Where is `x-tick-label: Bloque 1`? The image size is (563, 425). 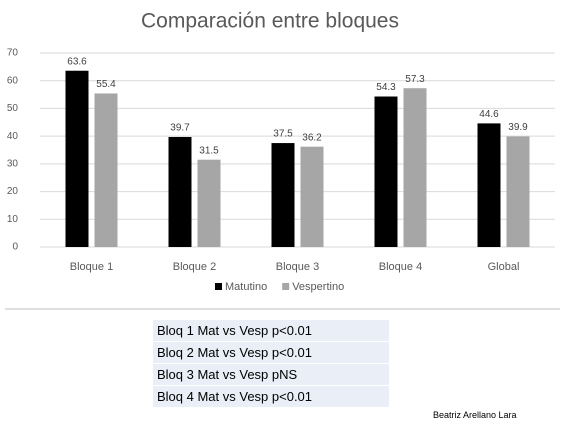
x-tick-label: Bloque 1 is located at coordinates (91, 267).